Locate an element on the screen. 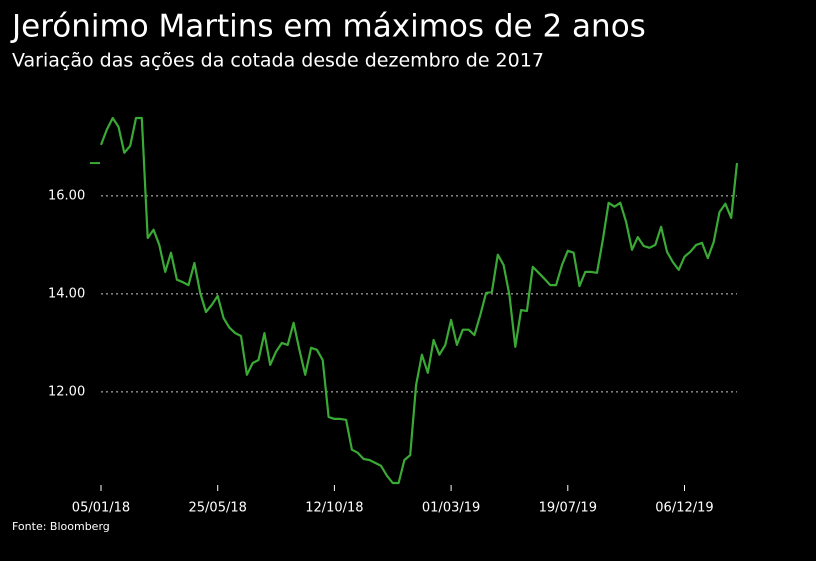 This screenshot has height=561, width=816. x-tick-label: 25/05/18 is located at coordinates (218, 508).